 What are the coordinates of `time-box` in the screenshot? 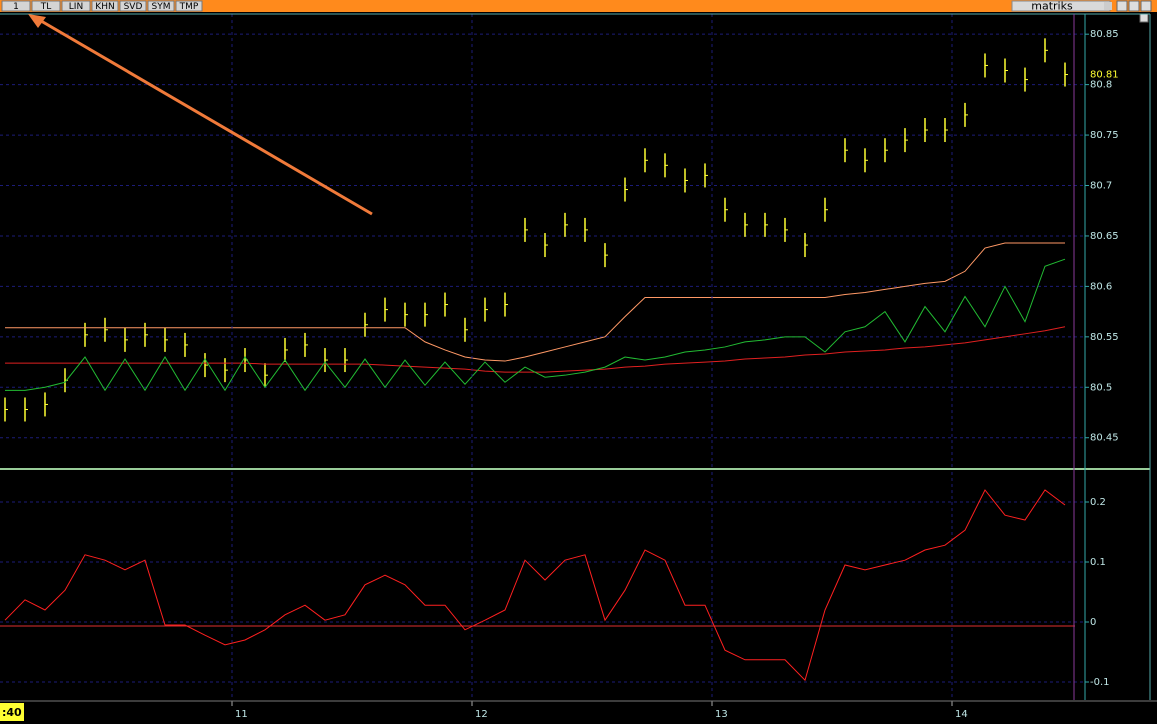 It's located at (12, 712).